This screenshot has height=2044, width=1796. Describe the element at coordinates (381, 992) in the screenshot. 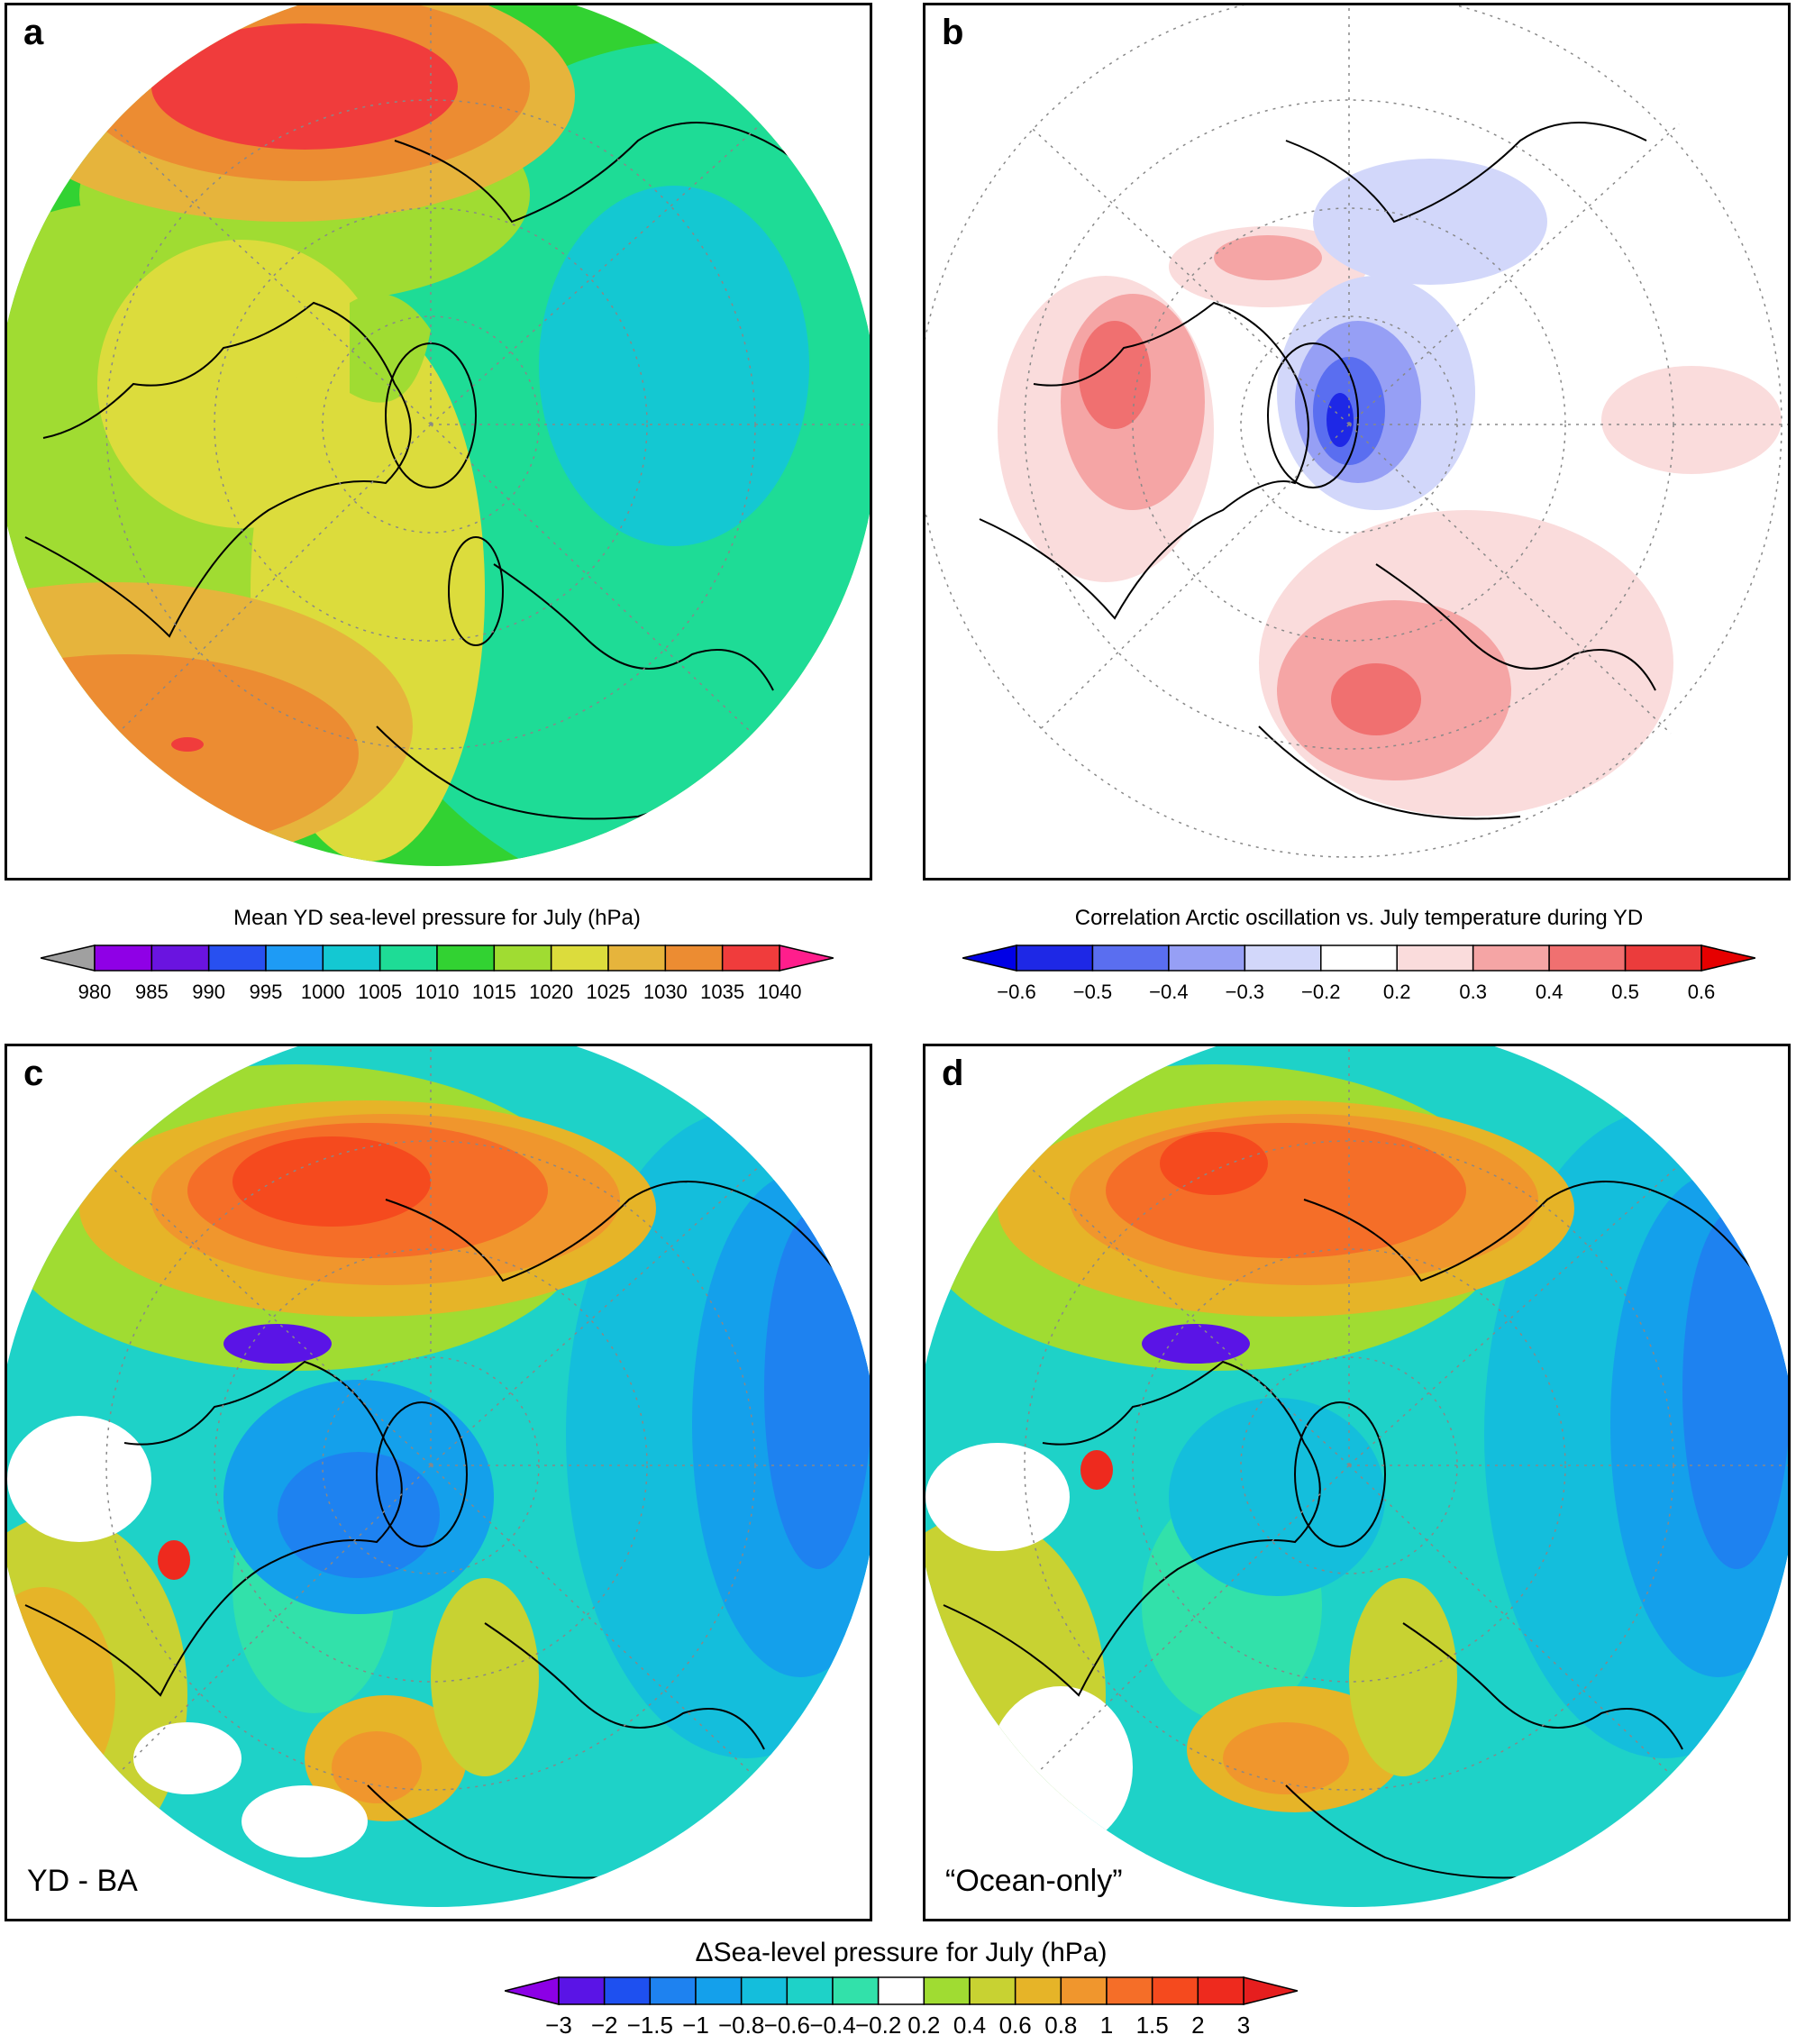

I see `colorbar-tick-label: 1005` at that location.